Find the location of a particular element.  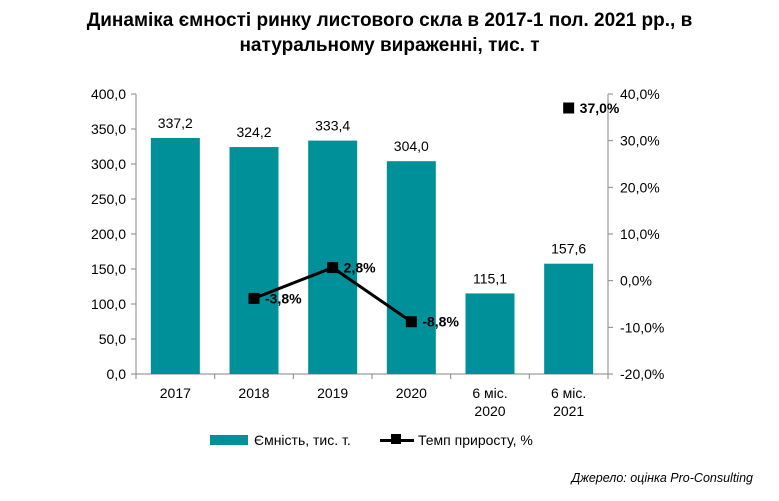

bar-data-label: 157,6 is located at coordinates (568, 249).